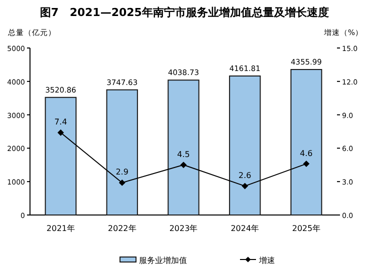  What do you see at coordinates (183, 228) in the screenshot?
I see `x-tick-label: 2023年` at bounding box center [183, 228].